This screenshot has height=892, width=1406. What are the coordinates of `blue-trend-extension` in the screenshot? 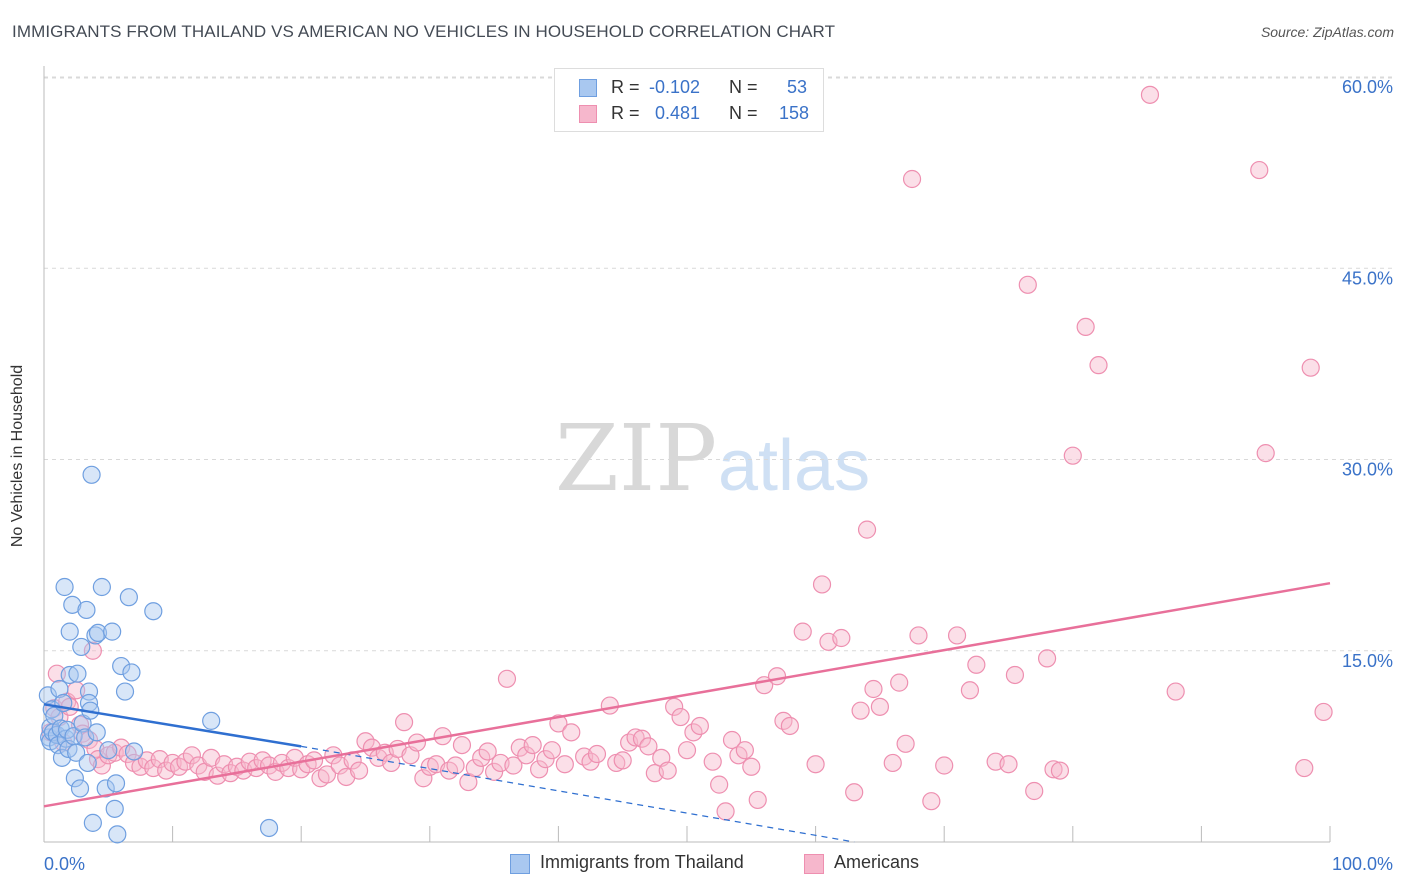 It's located at (578, 794).